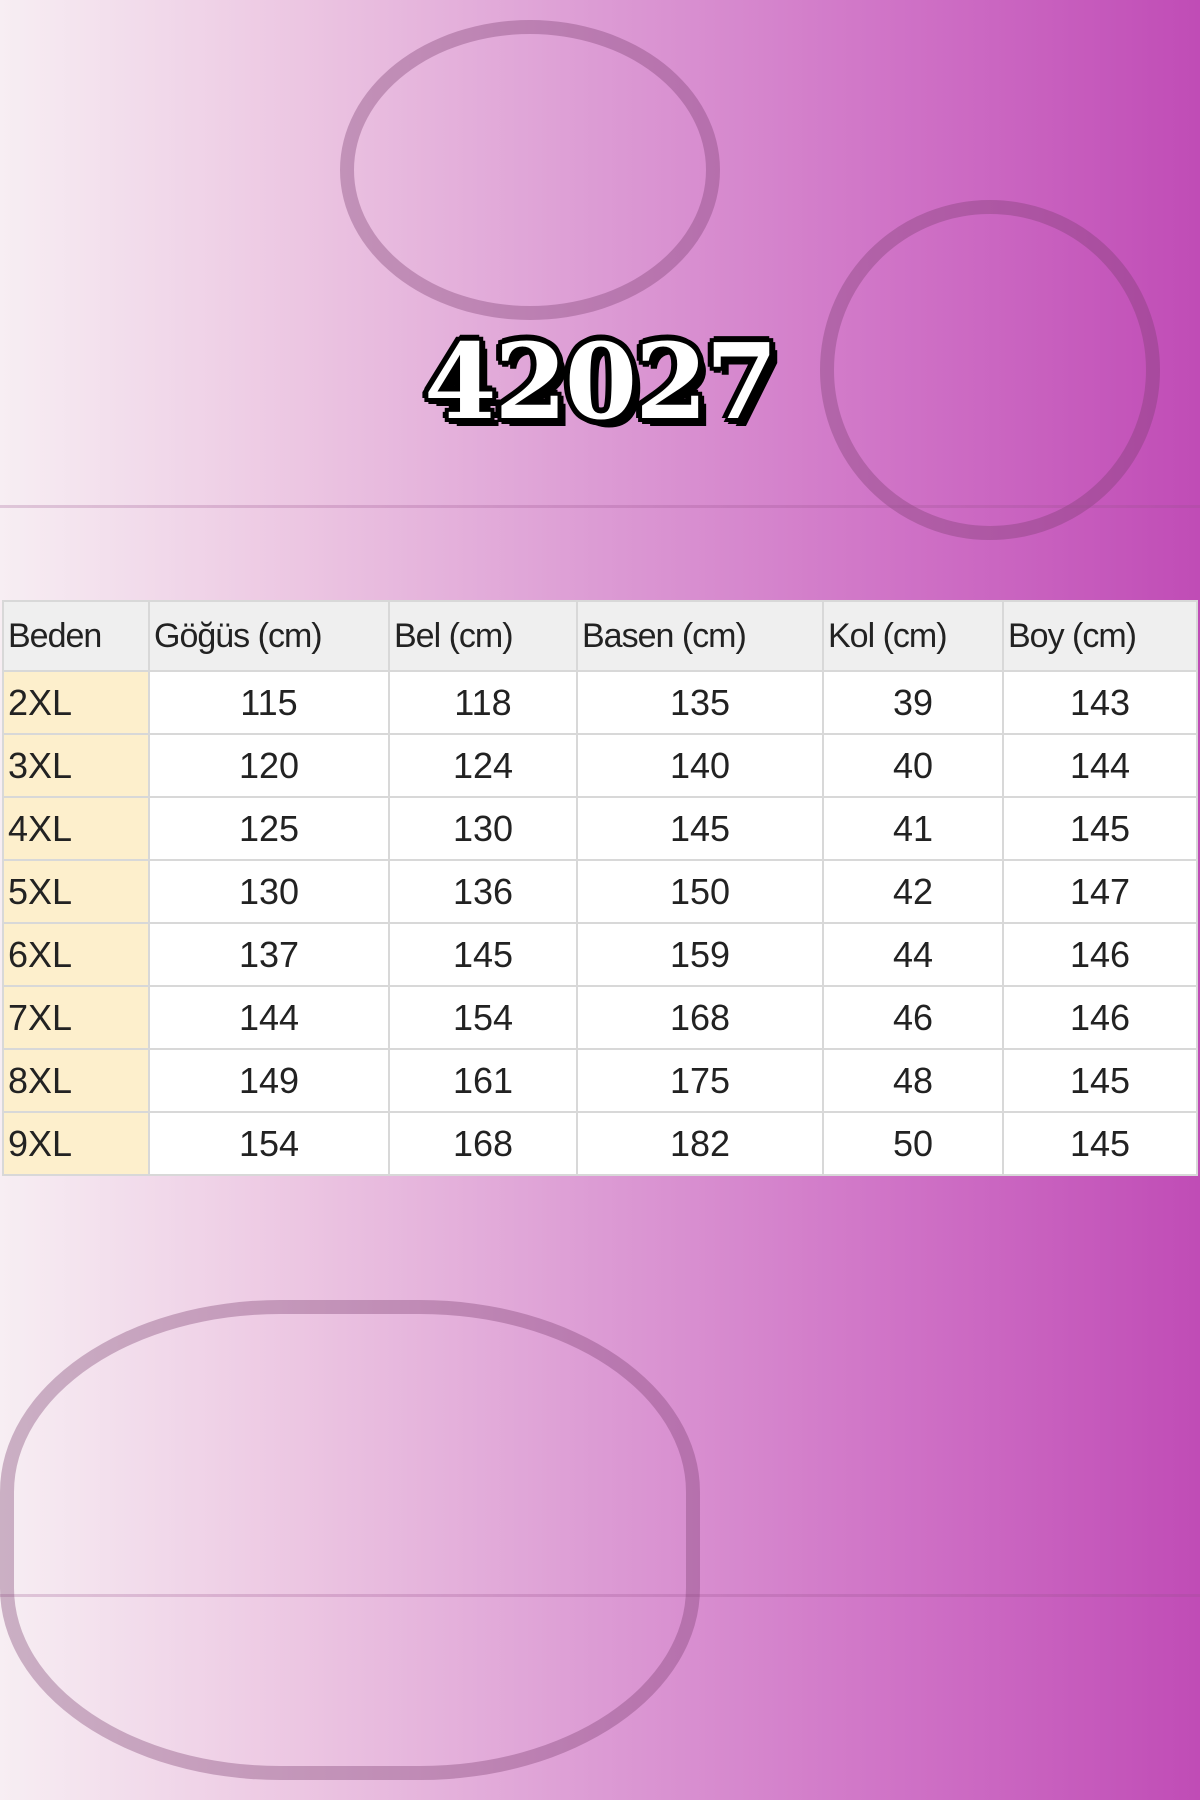 The height and width of the screenshot is (1800, 1200). I want to click on floor-line, so click(600, 506).